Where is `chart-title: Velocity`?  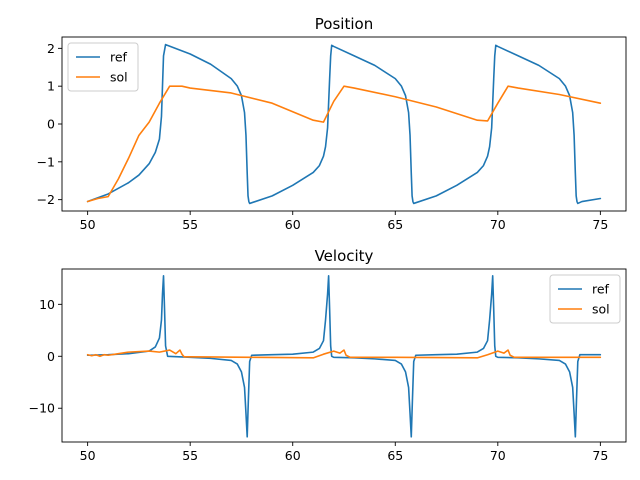 chart-title: Velocity is located at coordinates (344, 256).